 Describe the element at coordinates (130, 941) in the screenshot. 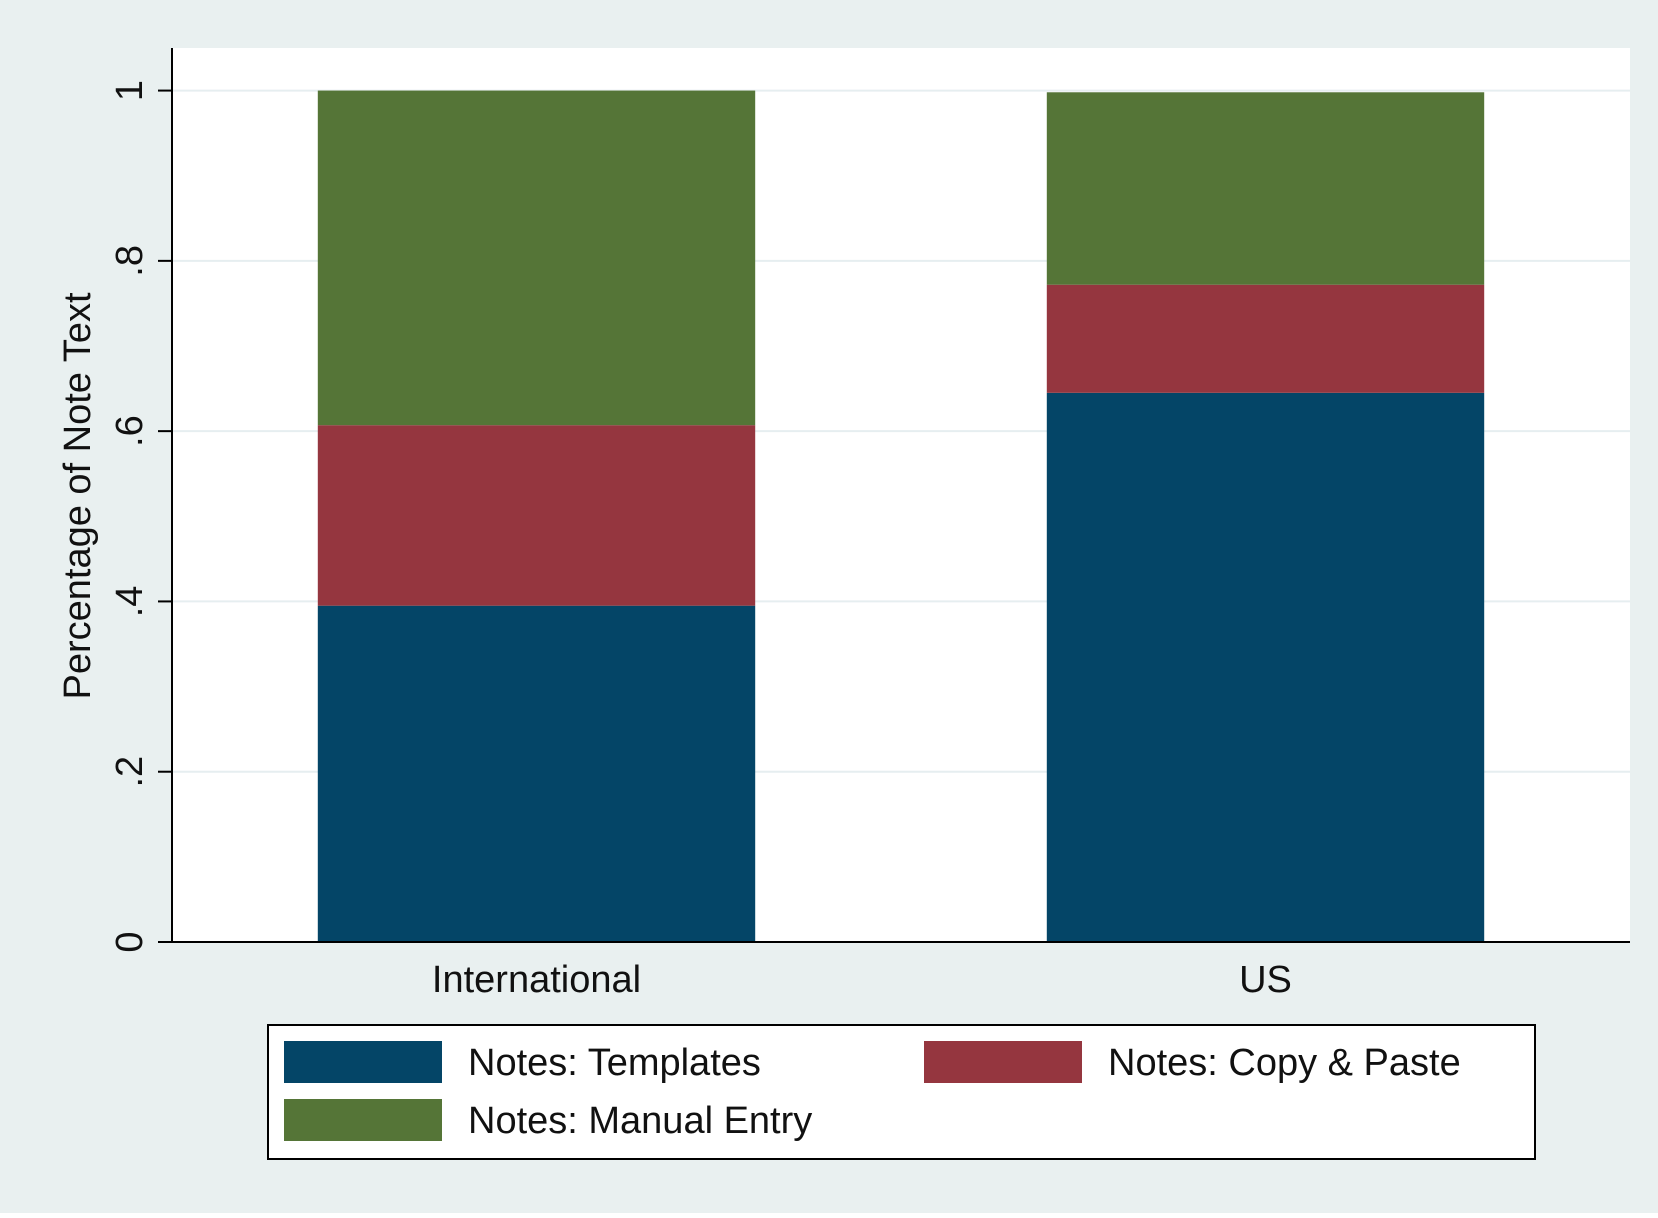

I see `y-tick-label: 0` at that location.